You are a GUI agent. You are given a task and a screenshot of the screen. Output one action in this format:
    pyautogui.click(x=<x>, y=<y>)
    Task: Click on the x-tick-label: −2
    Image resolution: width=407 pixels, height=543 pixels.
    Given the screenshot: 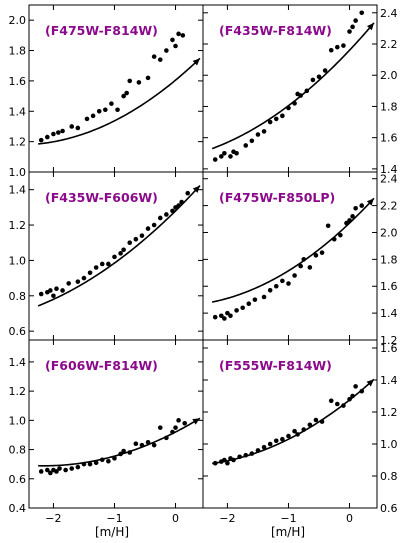 What is the action you would take?
    pyautogui.click(x=227, y=518)
    